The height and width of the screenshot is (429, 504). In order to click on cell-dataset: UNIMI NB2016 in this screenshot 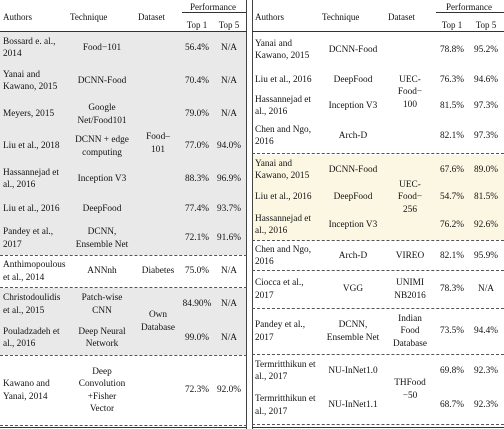, I will do `click(410, 289)`.